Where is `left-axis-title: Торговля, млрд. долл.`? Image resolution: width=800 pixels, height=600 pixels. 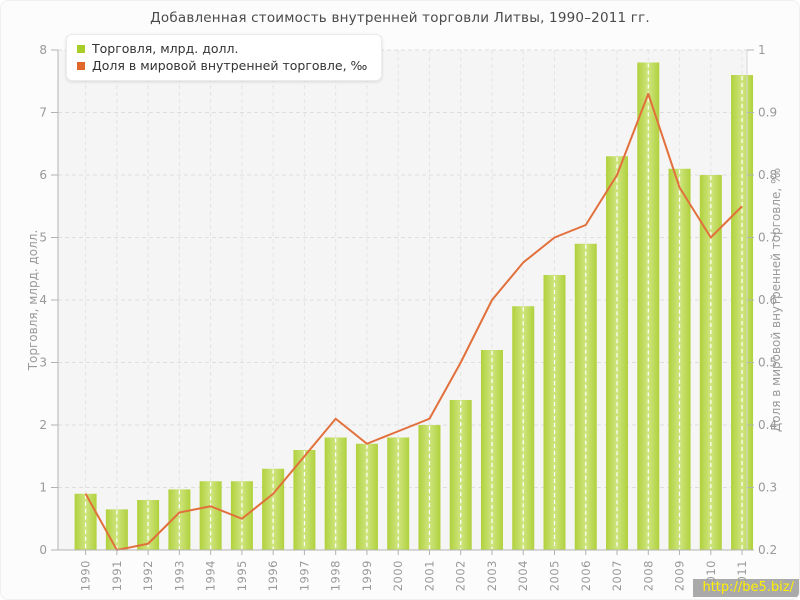
left-axis-title: Торговля, млрд. долл. is located at coordinates (33, 301).